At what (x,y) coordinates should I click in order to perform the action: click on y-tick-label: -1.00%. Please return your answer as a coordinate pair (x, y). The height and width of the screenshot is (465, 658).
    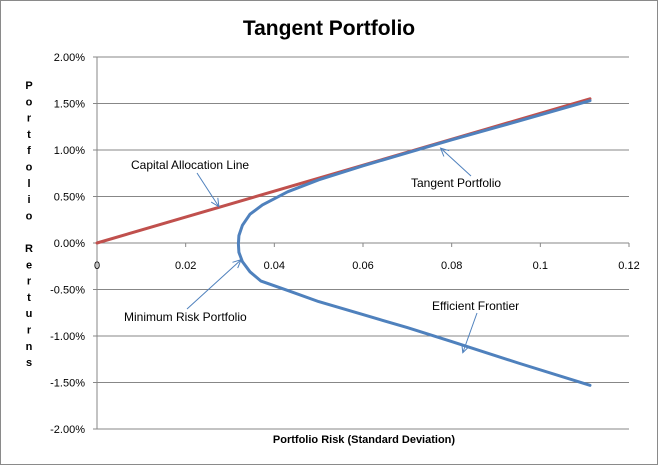
    Looking at the image, I should click on (67, 337).